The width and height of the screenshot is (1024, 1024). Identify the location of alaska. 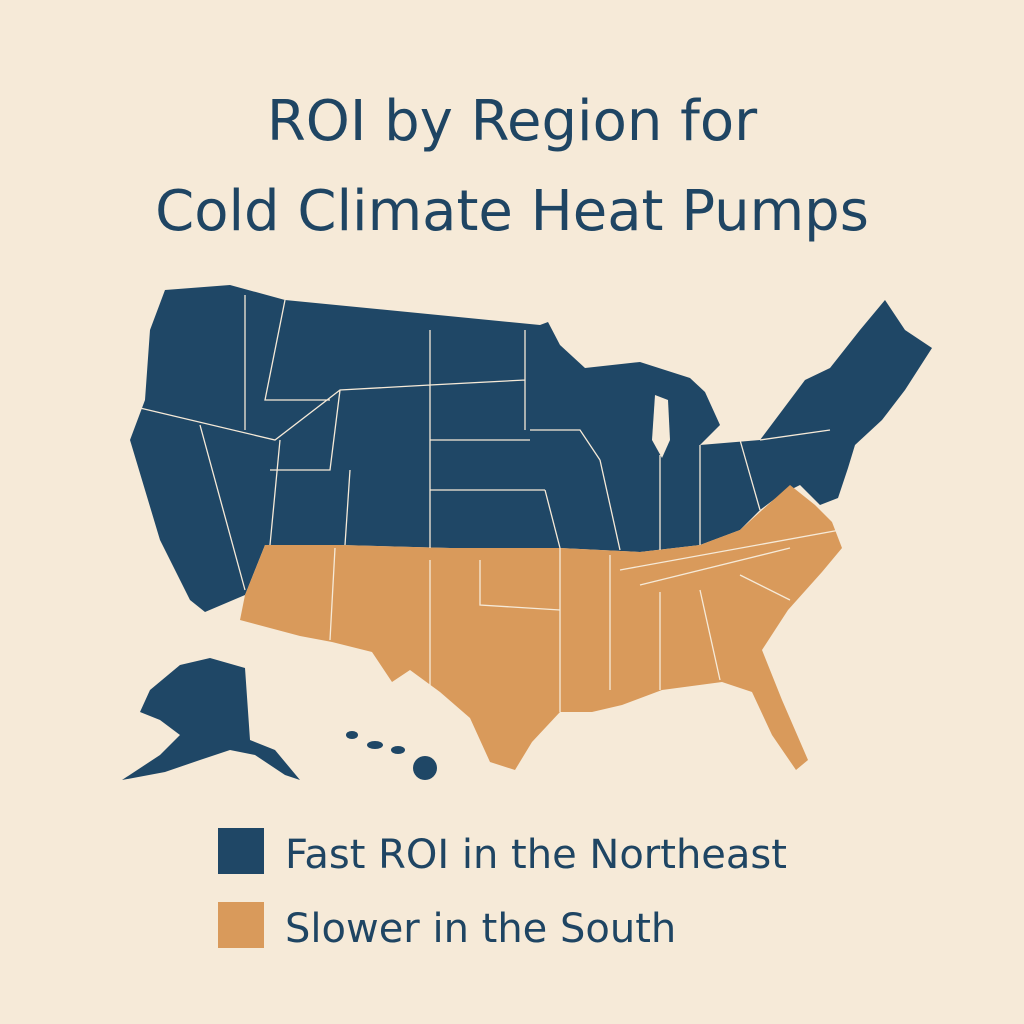
(211, 719).